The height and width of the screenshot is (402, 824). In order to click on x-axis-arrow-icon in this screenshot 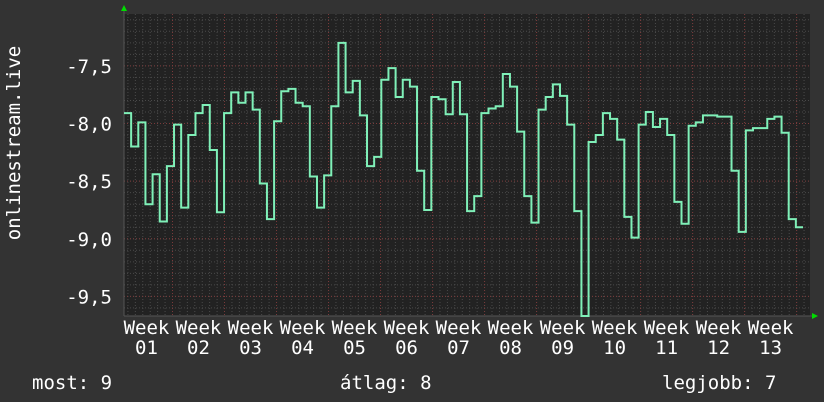, I will do `click(815, 316)`.